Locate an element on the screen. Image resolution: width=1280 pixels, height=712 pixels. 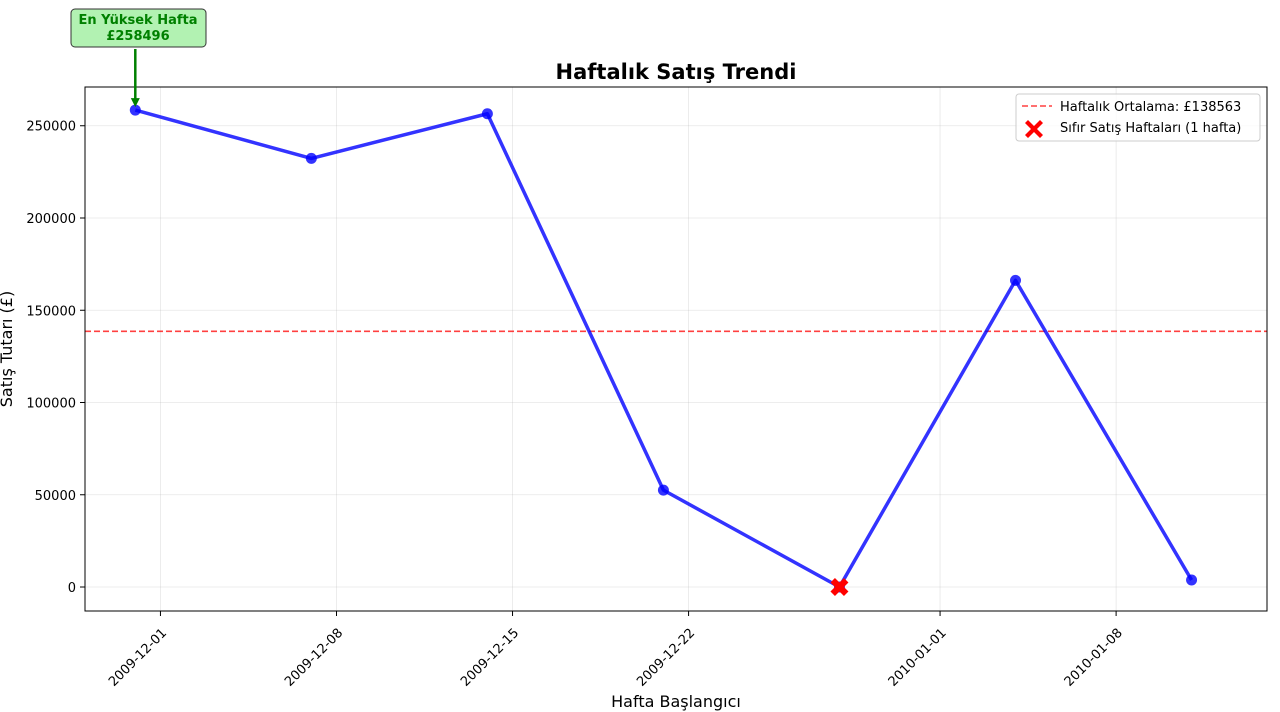
zero-sales-markers is located at coordinates (839, 587).